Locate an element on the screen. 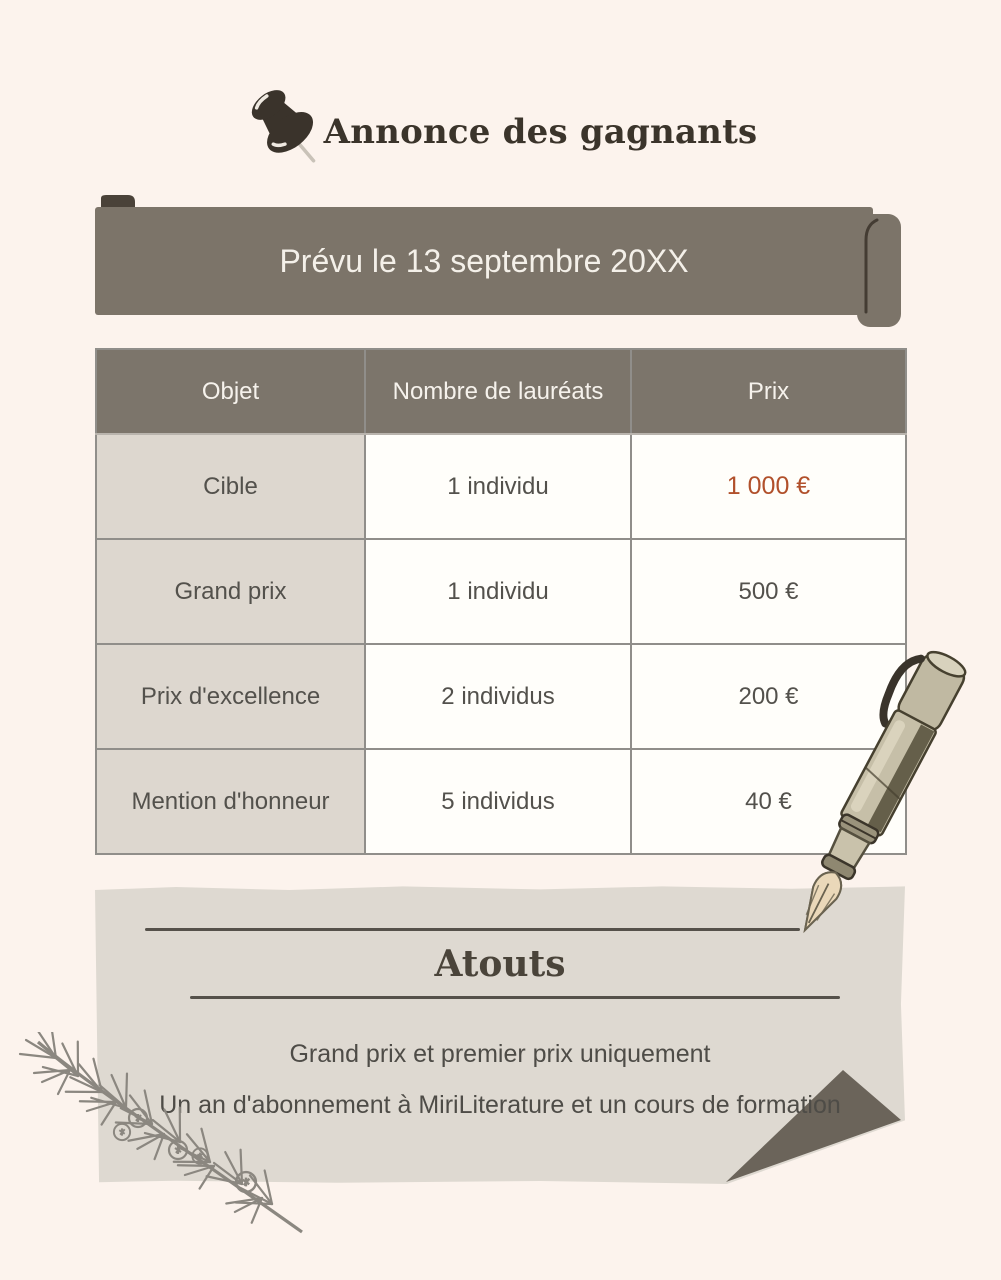  page-header: Annonce des gagnants is located at coordinates (500, 132).